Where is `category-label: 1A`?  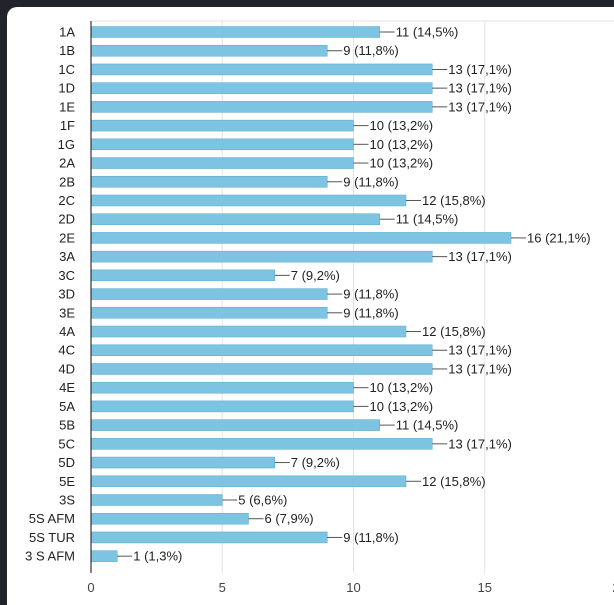 category-label: 1A is located at coordinates (67, 32).